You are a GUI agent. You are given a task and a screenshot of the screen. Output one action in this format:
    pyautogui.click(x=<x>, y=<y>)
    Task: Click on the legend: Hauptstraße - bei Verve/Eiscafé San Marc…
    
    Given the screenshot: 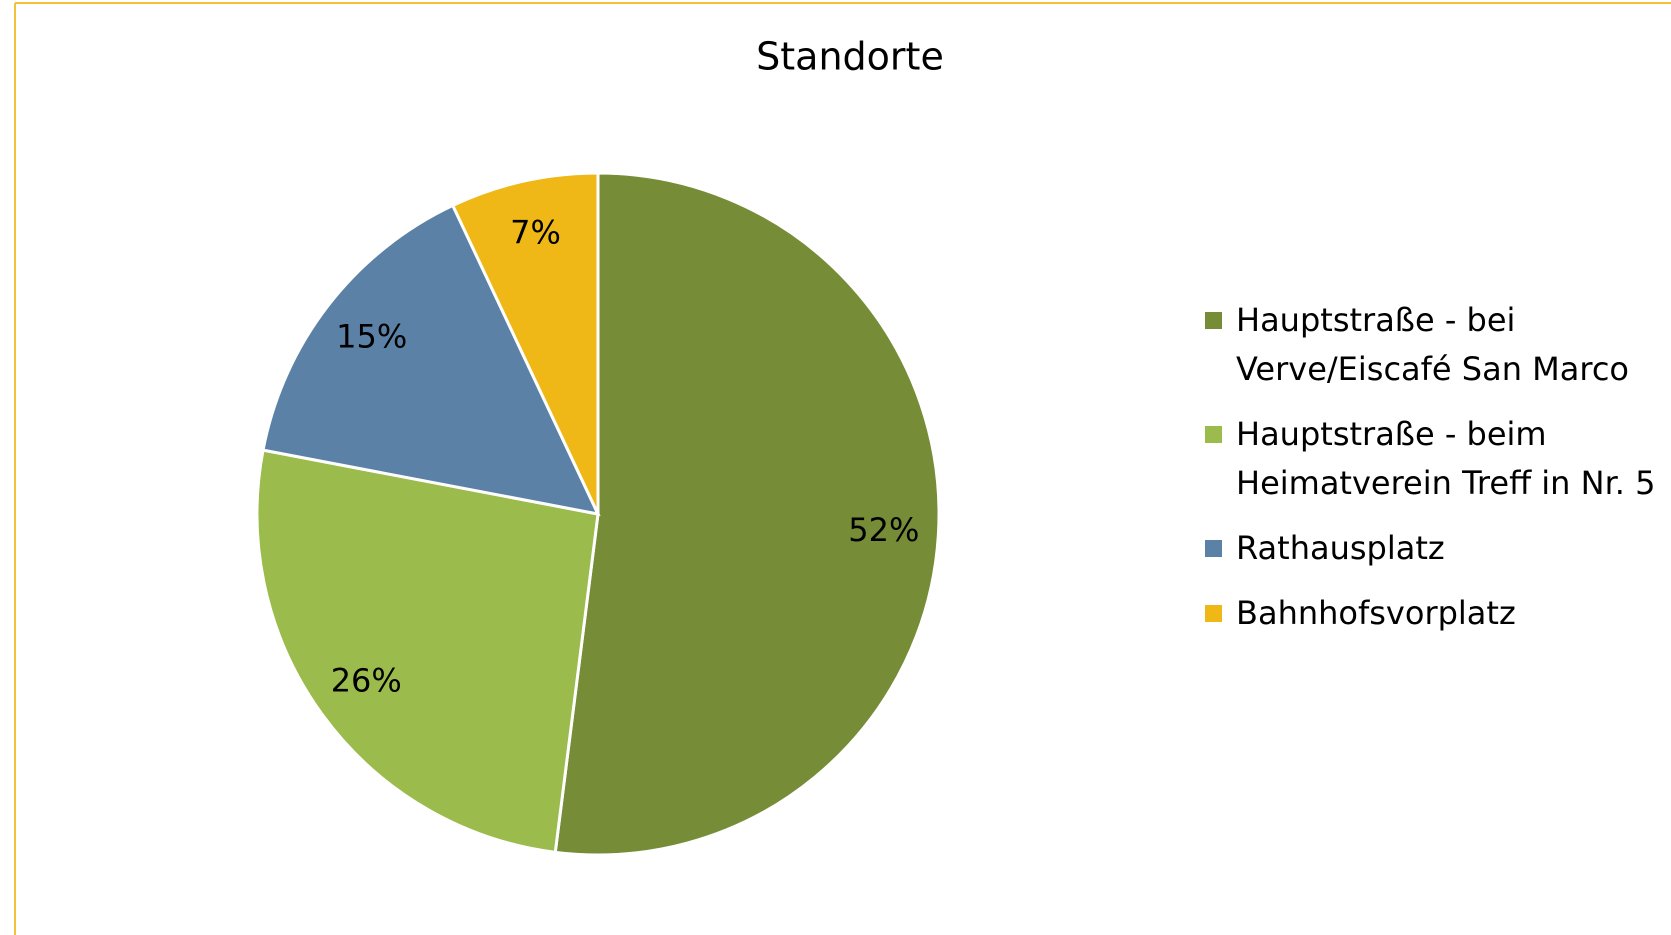 What is the action you would take?
    pyautogui.click(x=1435, y=475)
    